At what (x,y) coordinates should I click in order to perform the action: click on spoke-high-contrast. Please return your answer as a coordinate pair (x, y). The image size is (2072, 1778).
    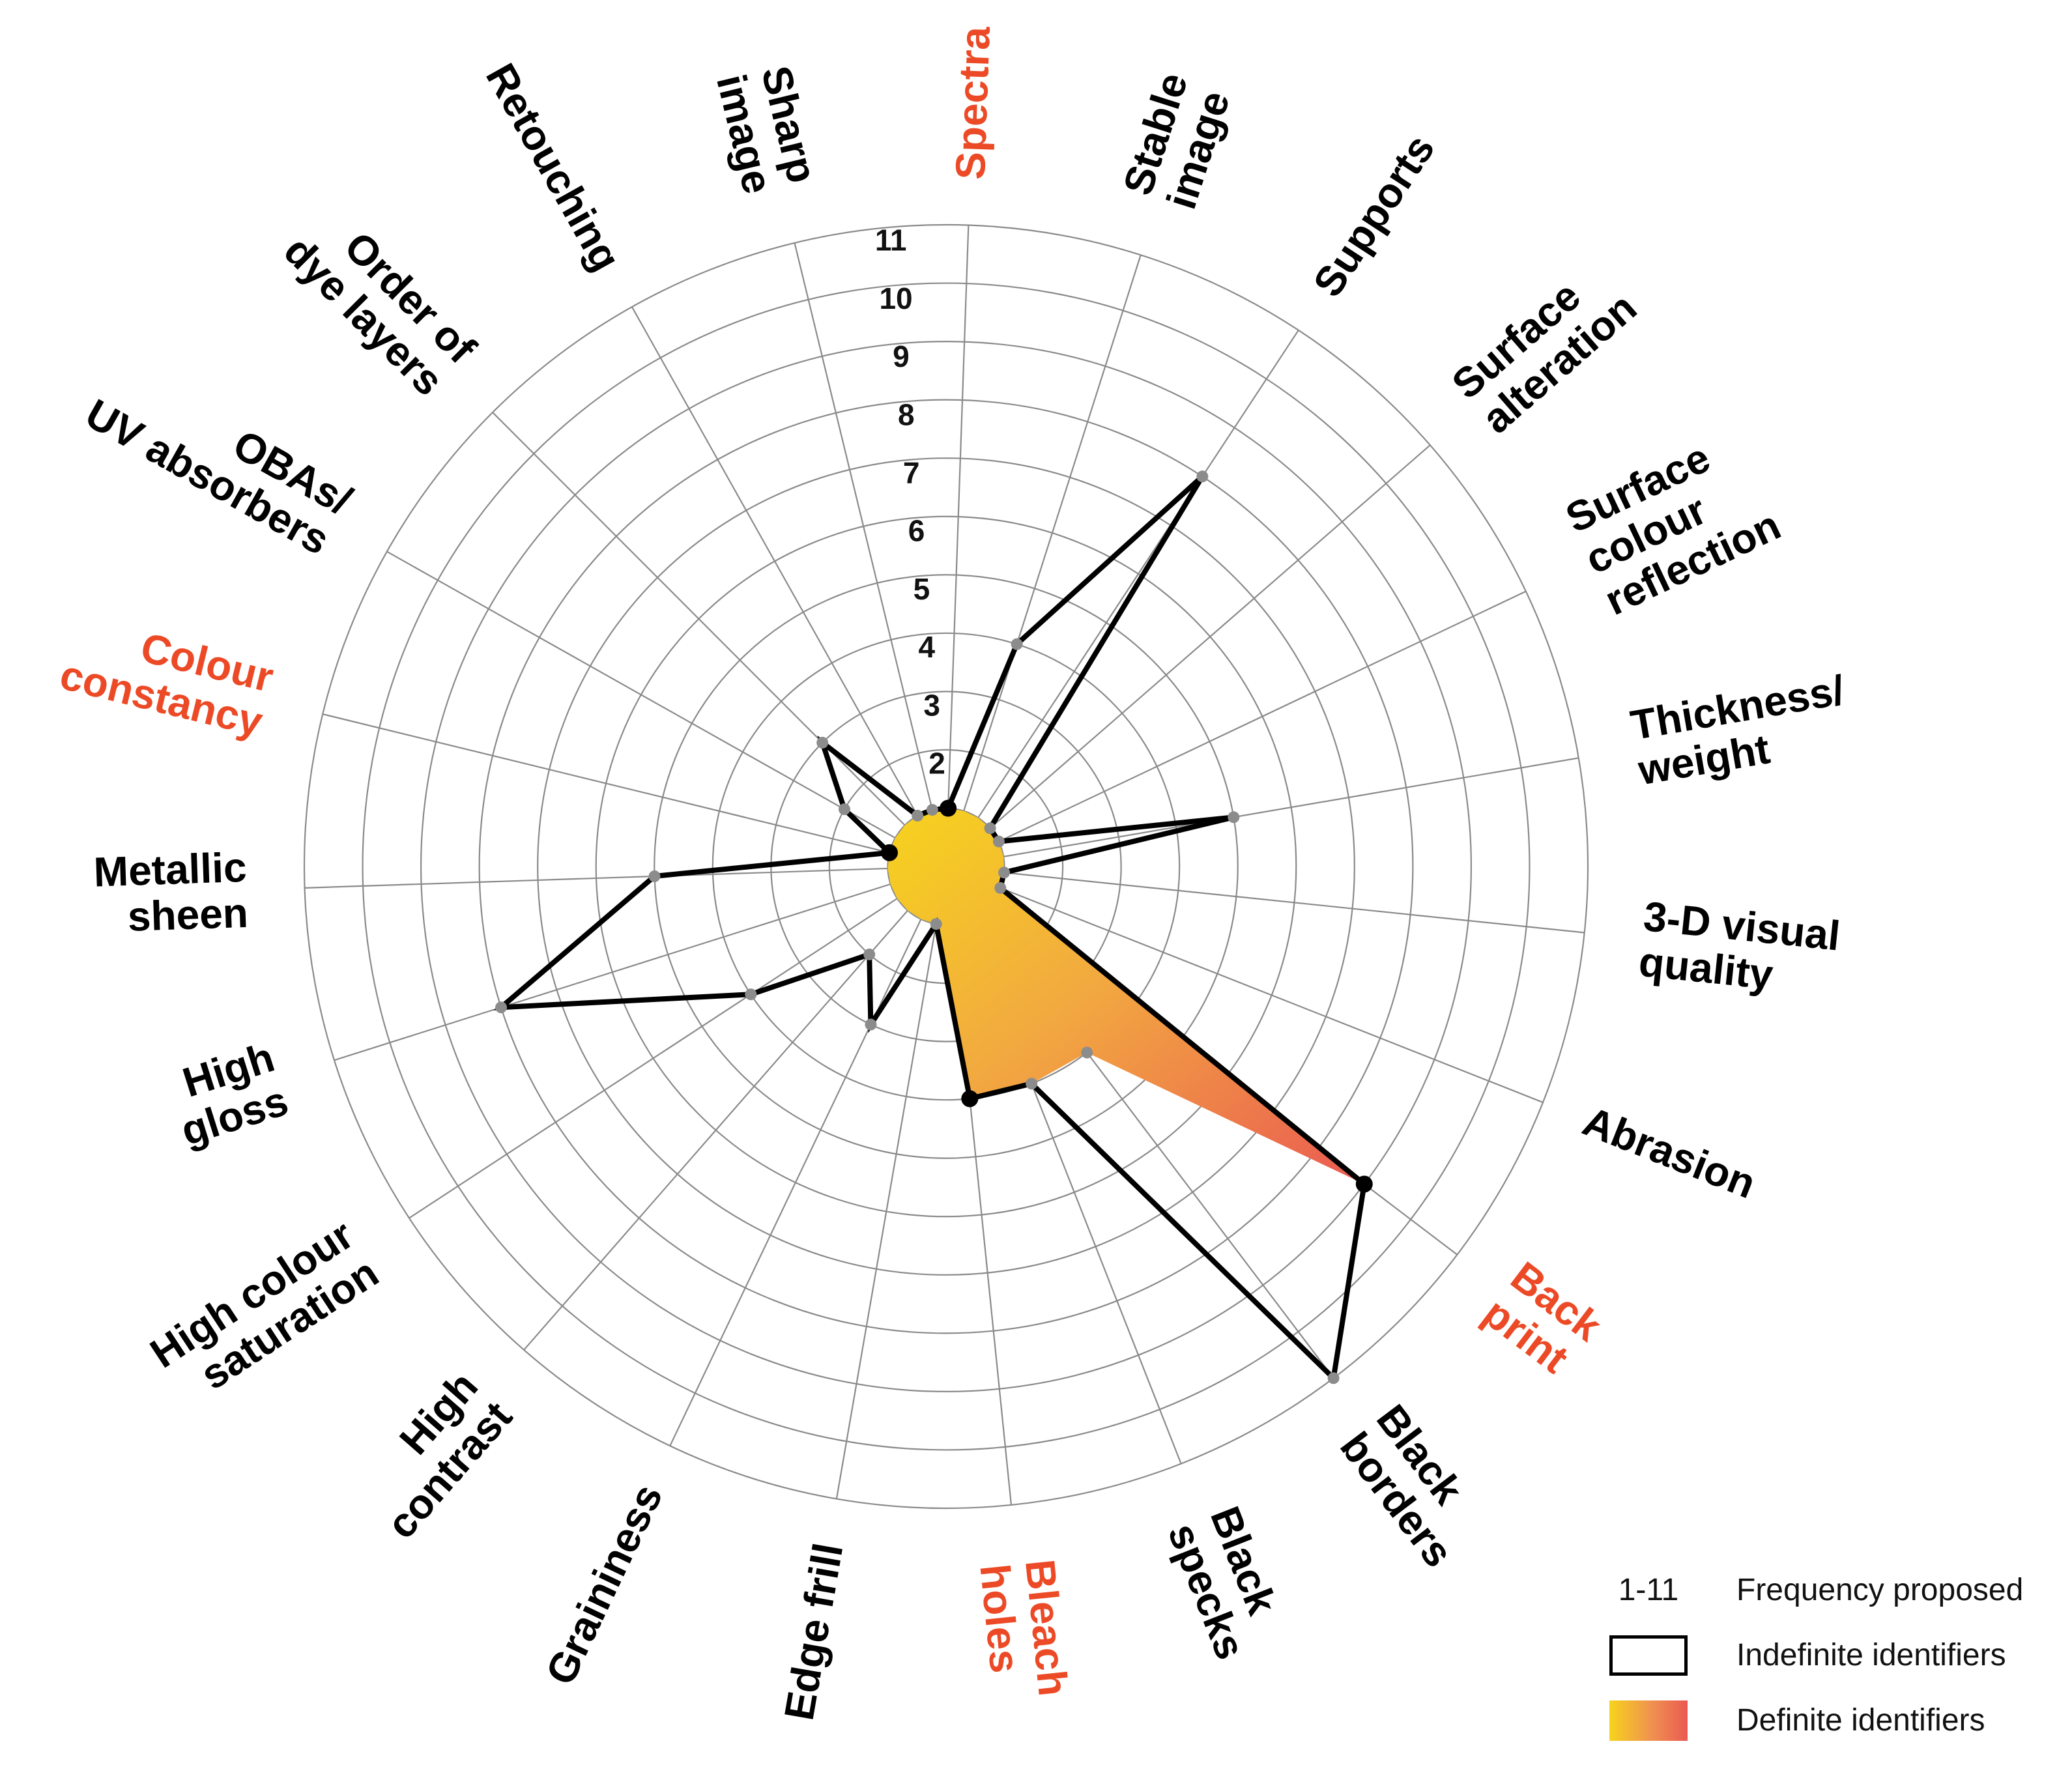
    Looking at the image, I should click on (735, 1108).